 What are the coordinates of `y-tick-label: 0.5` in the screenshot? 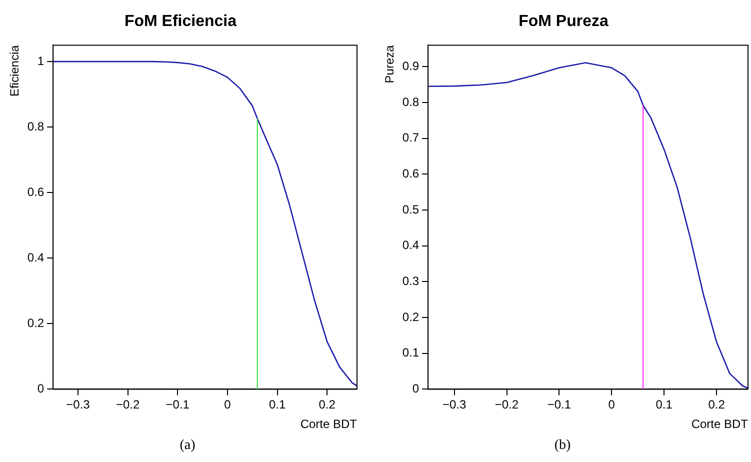 It's located at (411, 209).